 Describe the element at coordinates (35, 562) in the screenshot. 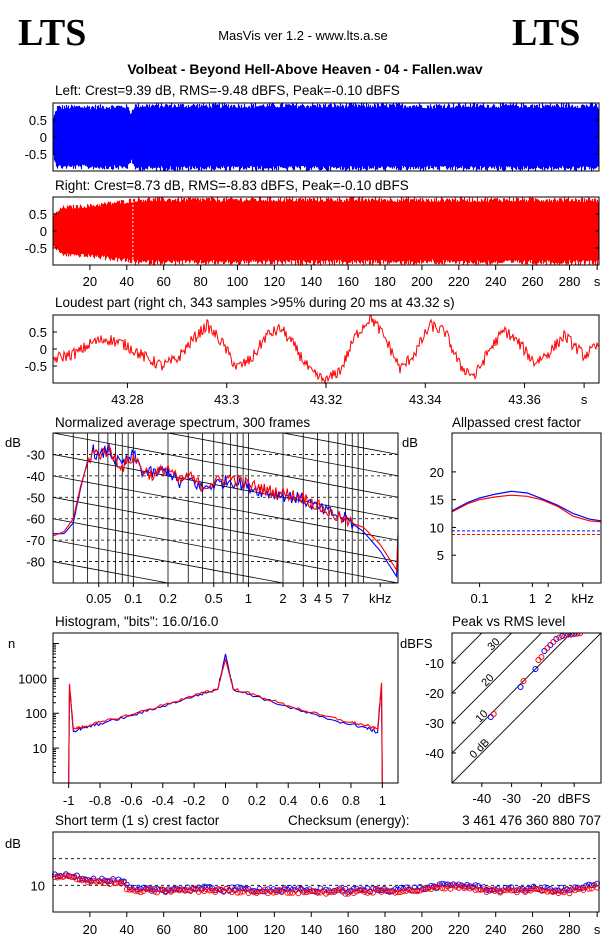

I see `spectrum-ytick-label: -80` at that location.